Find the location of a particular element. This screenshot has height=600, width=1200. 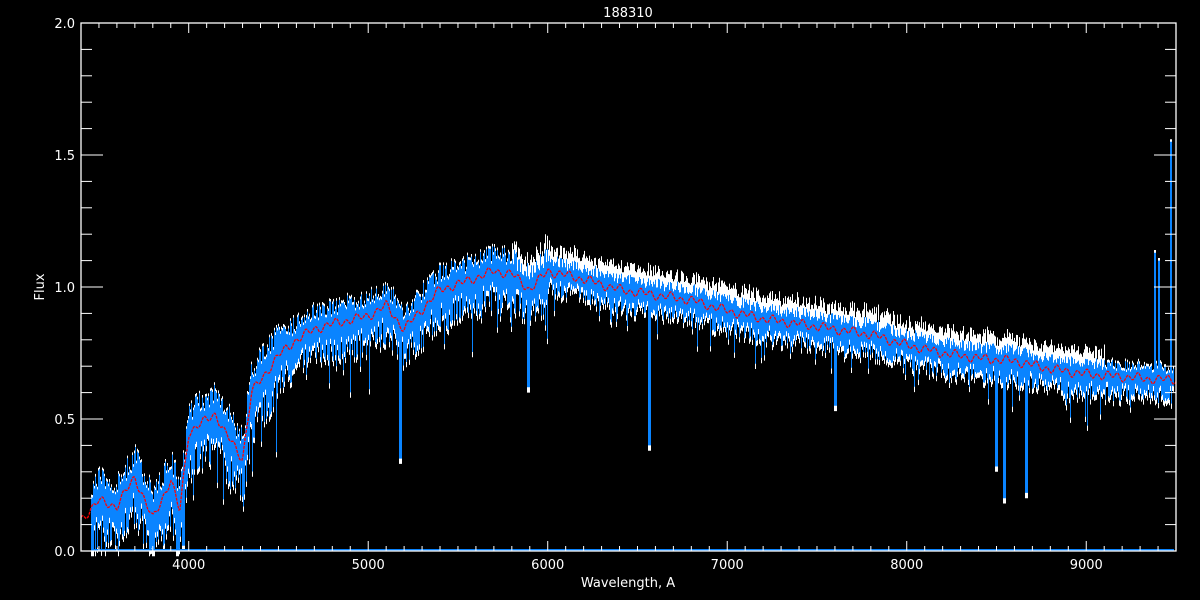

y-tick-label: 1.5 is located at coordinates (64, 156).